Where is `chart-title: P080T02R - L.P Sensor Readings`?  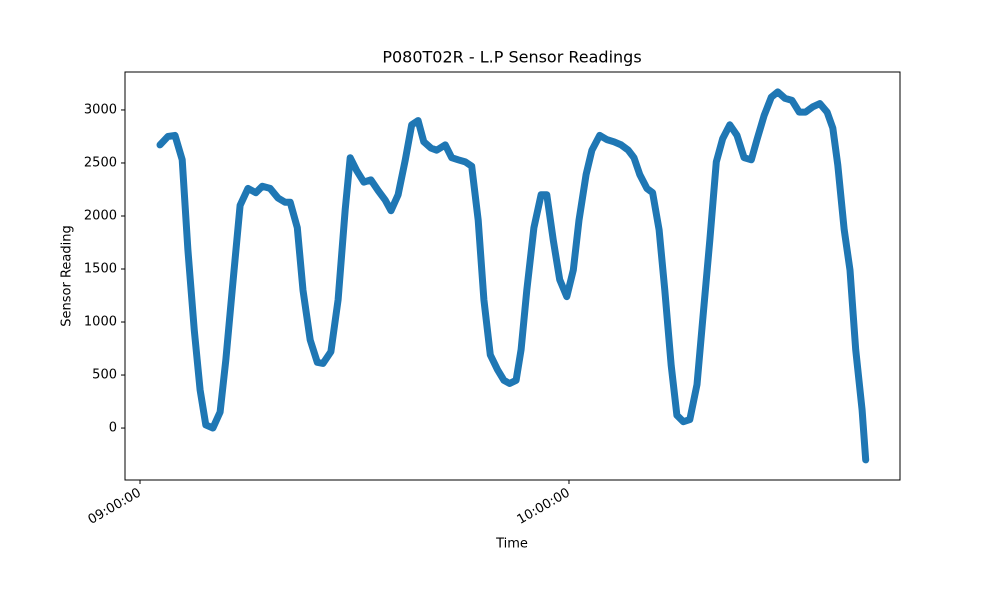
chart-title: P080T02R - L.P Sensor Readings is located at coordinates (511, 57).